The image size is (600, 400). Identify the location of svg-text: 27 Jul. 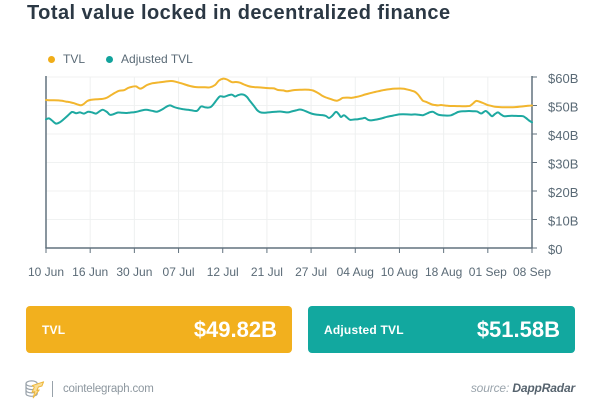
(311, 272).